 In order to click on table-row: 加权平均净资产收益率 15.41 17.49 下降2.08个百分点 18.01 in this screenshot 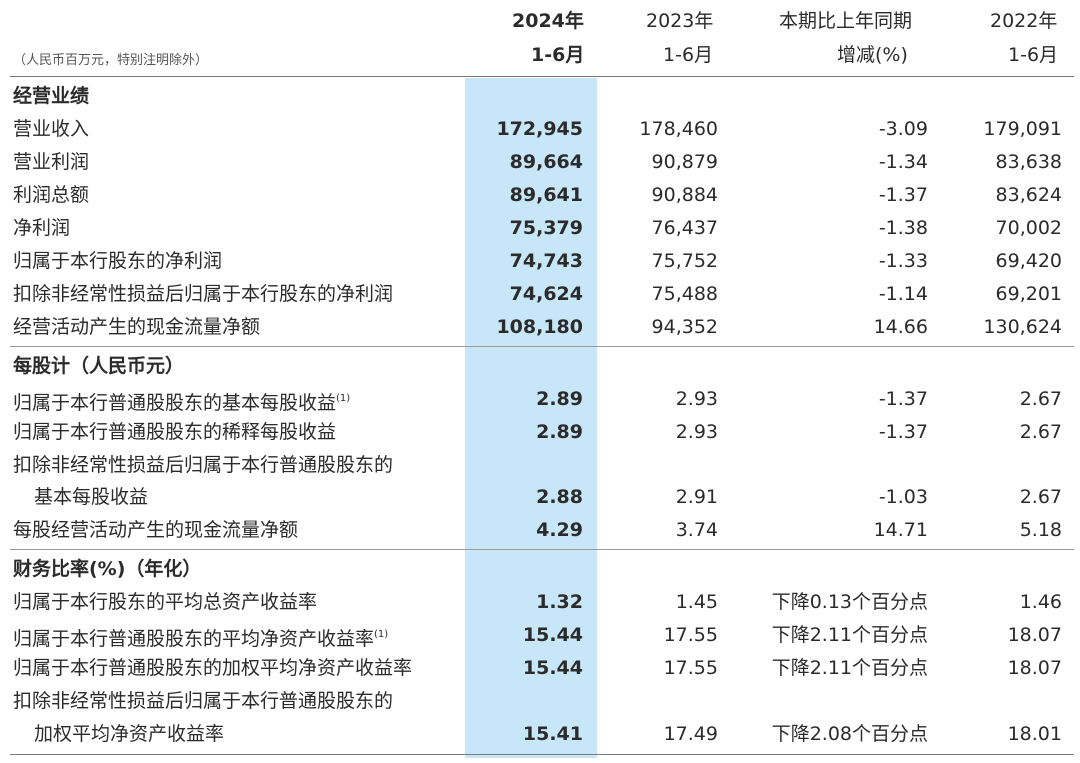, I will do `click(540, 734)`.